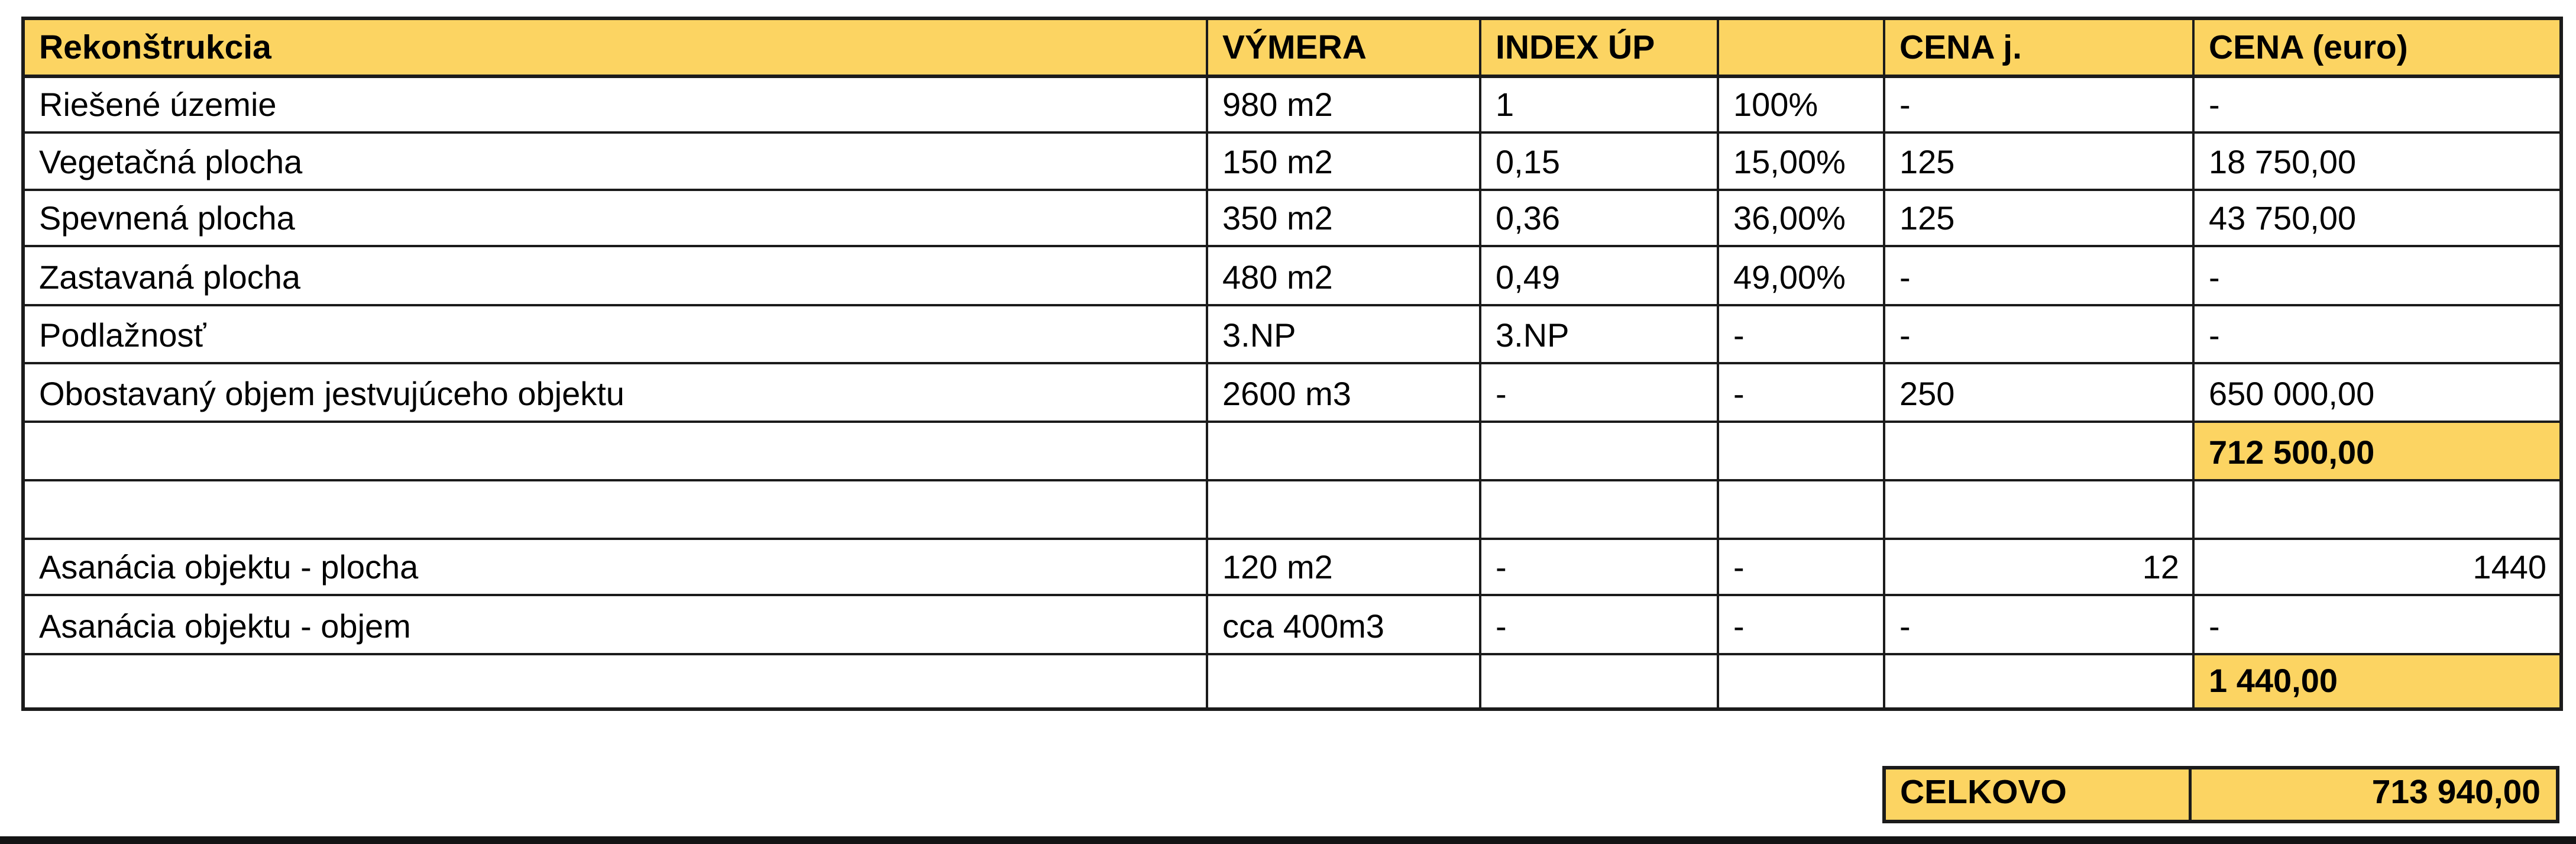 The width and height of the screenshot is (2576, 844). I want to click on table-row: Podlažnosť 3.NP 3.NP - - -, so click(1292, 334).